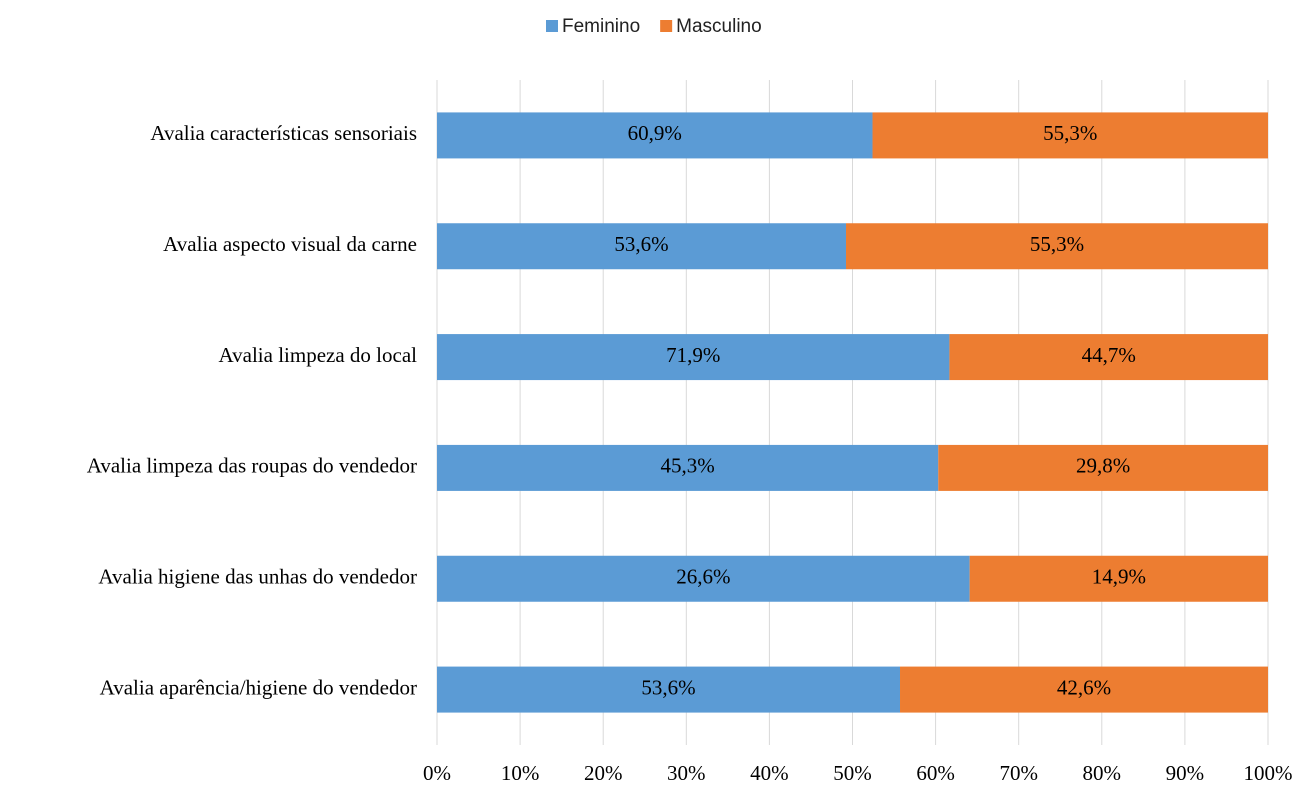 The height and width of the screenshot is (785, 1302). What do you see at coordinates (1102, 773) in the screenshot?
I see `x-tick-label: 80%` at bounding box center [1102, 773].